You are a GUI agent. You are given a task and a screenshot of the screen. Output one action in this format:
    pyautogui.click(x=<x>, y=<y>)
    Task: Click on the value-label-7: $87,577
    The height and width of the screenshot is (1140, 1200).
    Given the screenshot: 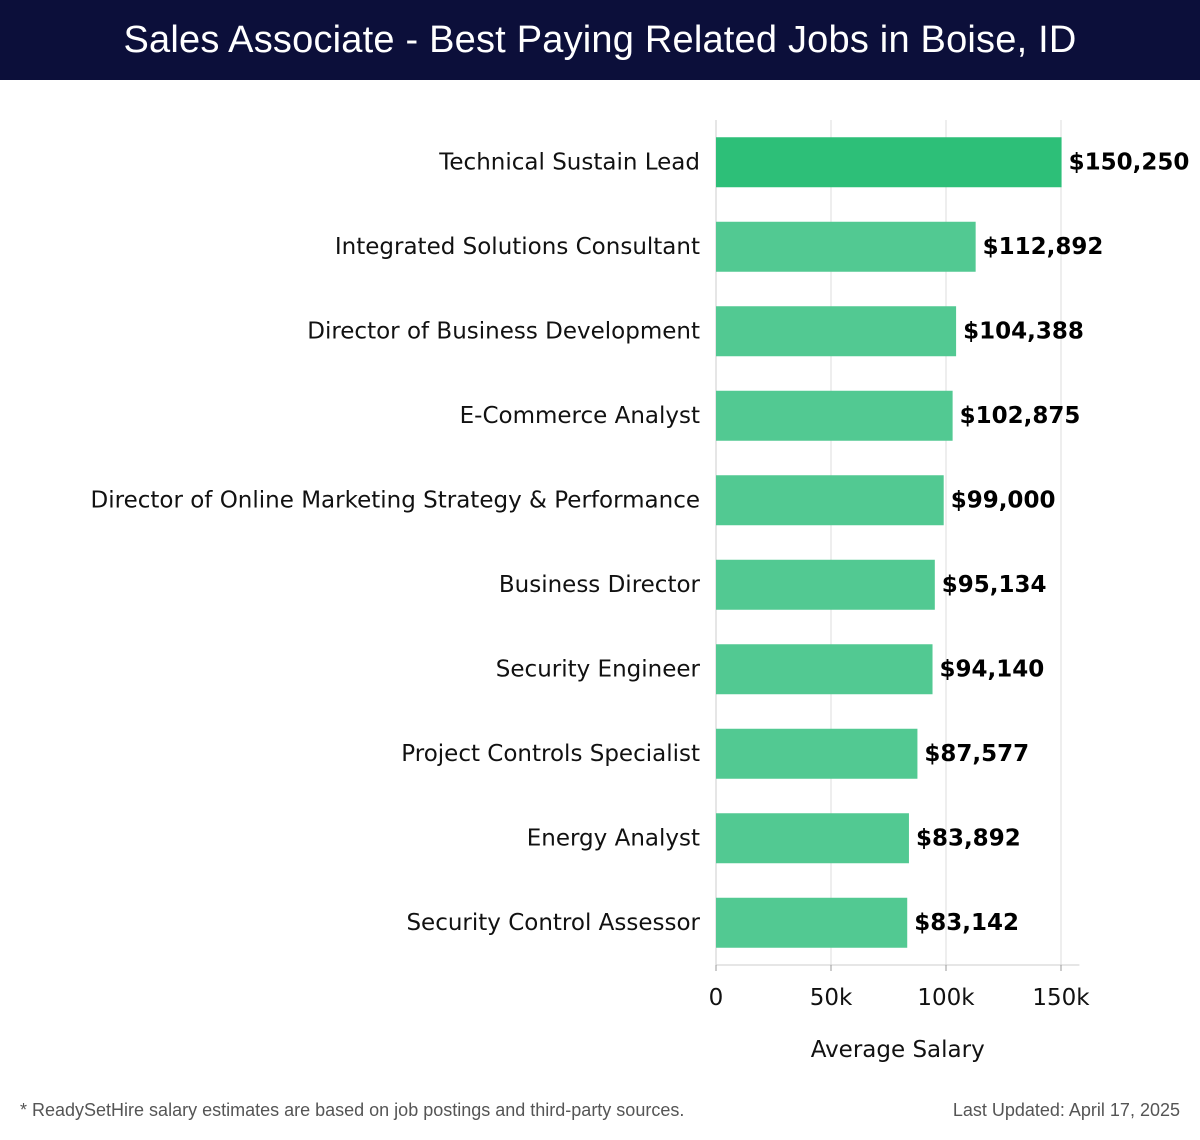 What is the action you would take?
    pyautogui.click(x=976, y=754)
    